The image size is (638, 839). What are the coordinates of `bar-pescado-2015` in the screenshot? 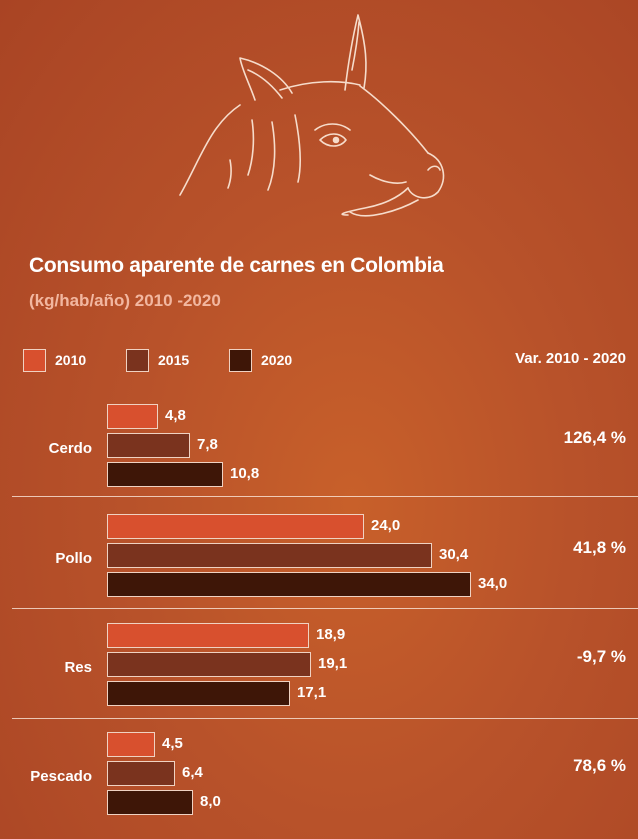 It's located at (141, 773).